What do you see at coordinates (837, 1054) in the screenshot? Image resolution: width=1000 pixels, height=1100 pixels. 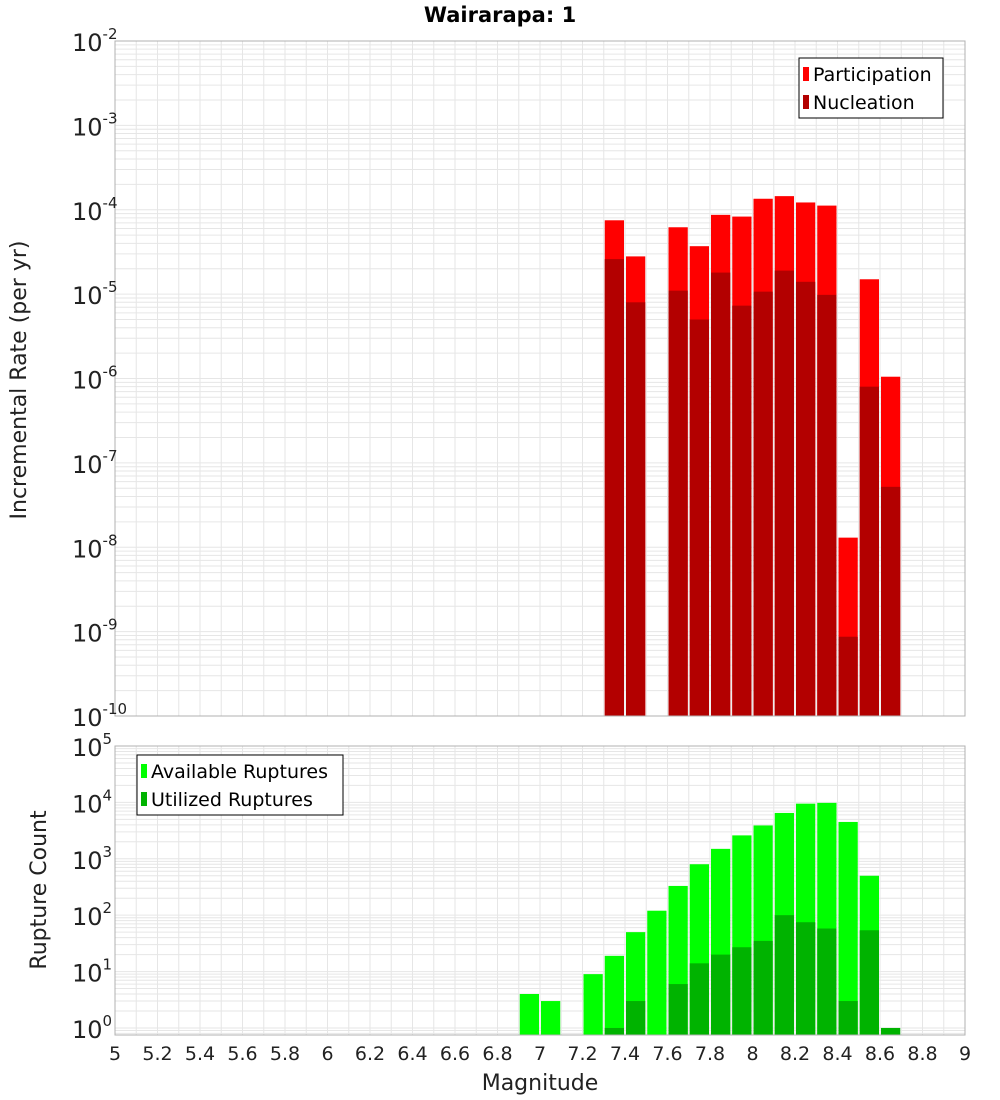 I see `x-tick-label: 8.4` at bounding box center [837, 1054].